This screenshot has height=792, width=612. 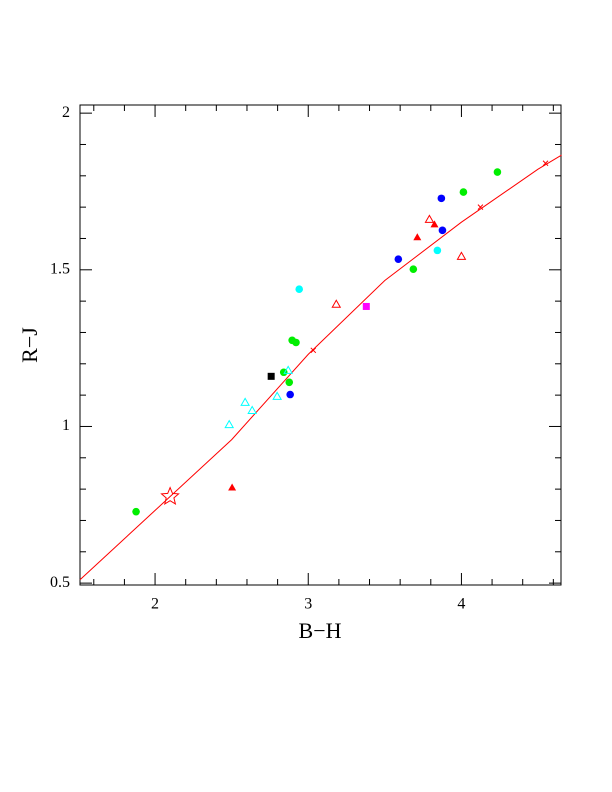 What do you see at coordinates (66, 112) in the screenshot?
I see `y-tick-label: 2` at bounding box center [66, 112].